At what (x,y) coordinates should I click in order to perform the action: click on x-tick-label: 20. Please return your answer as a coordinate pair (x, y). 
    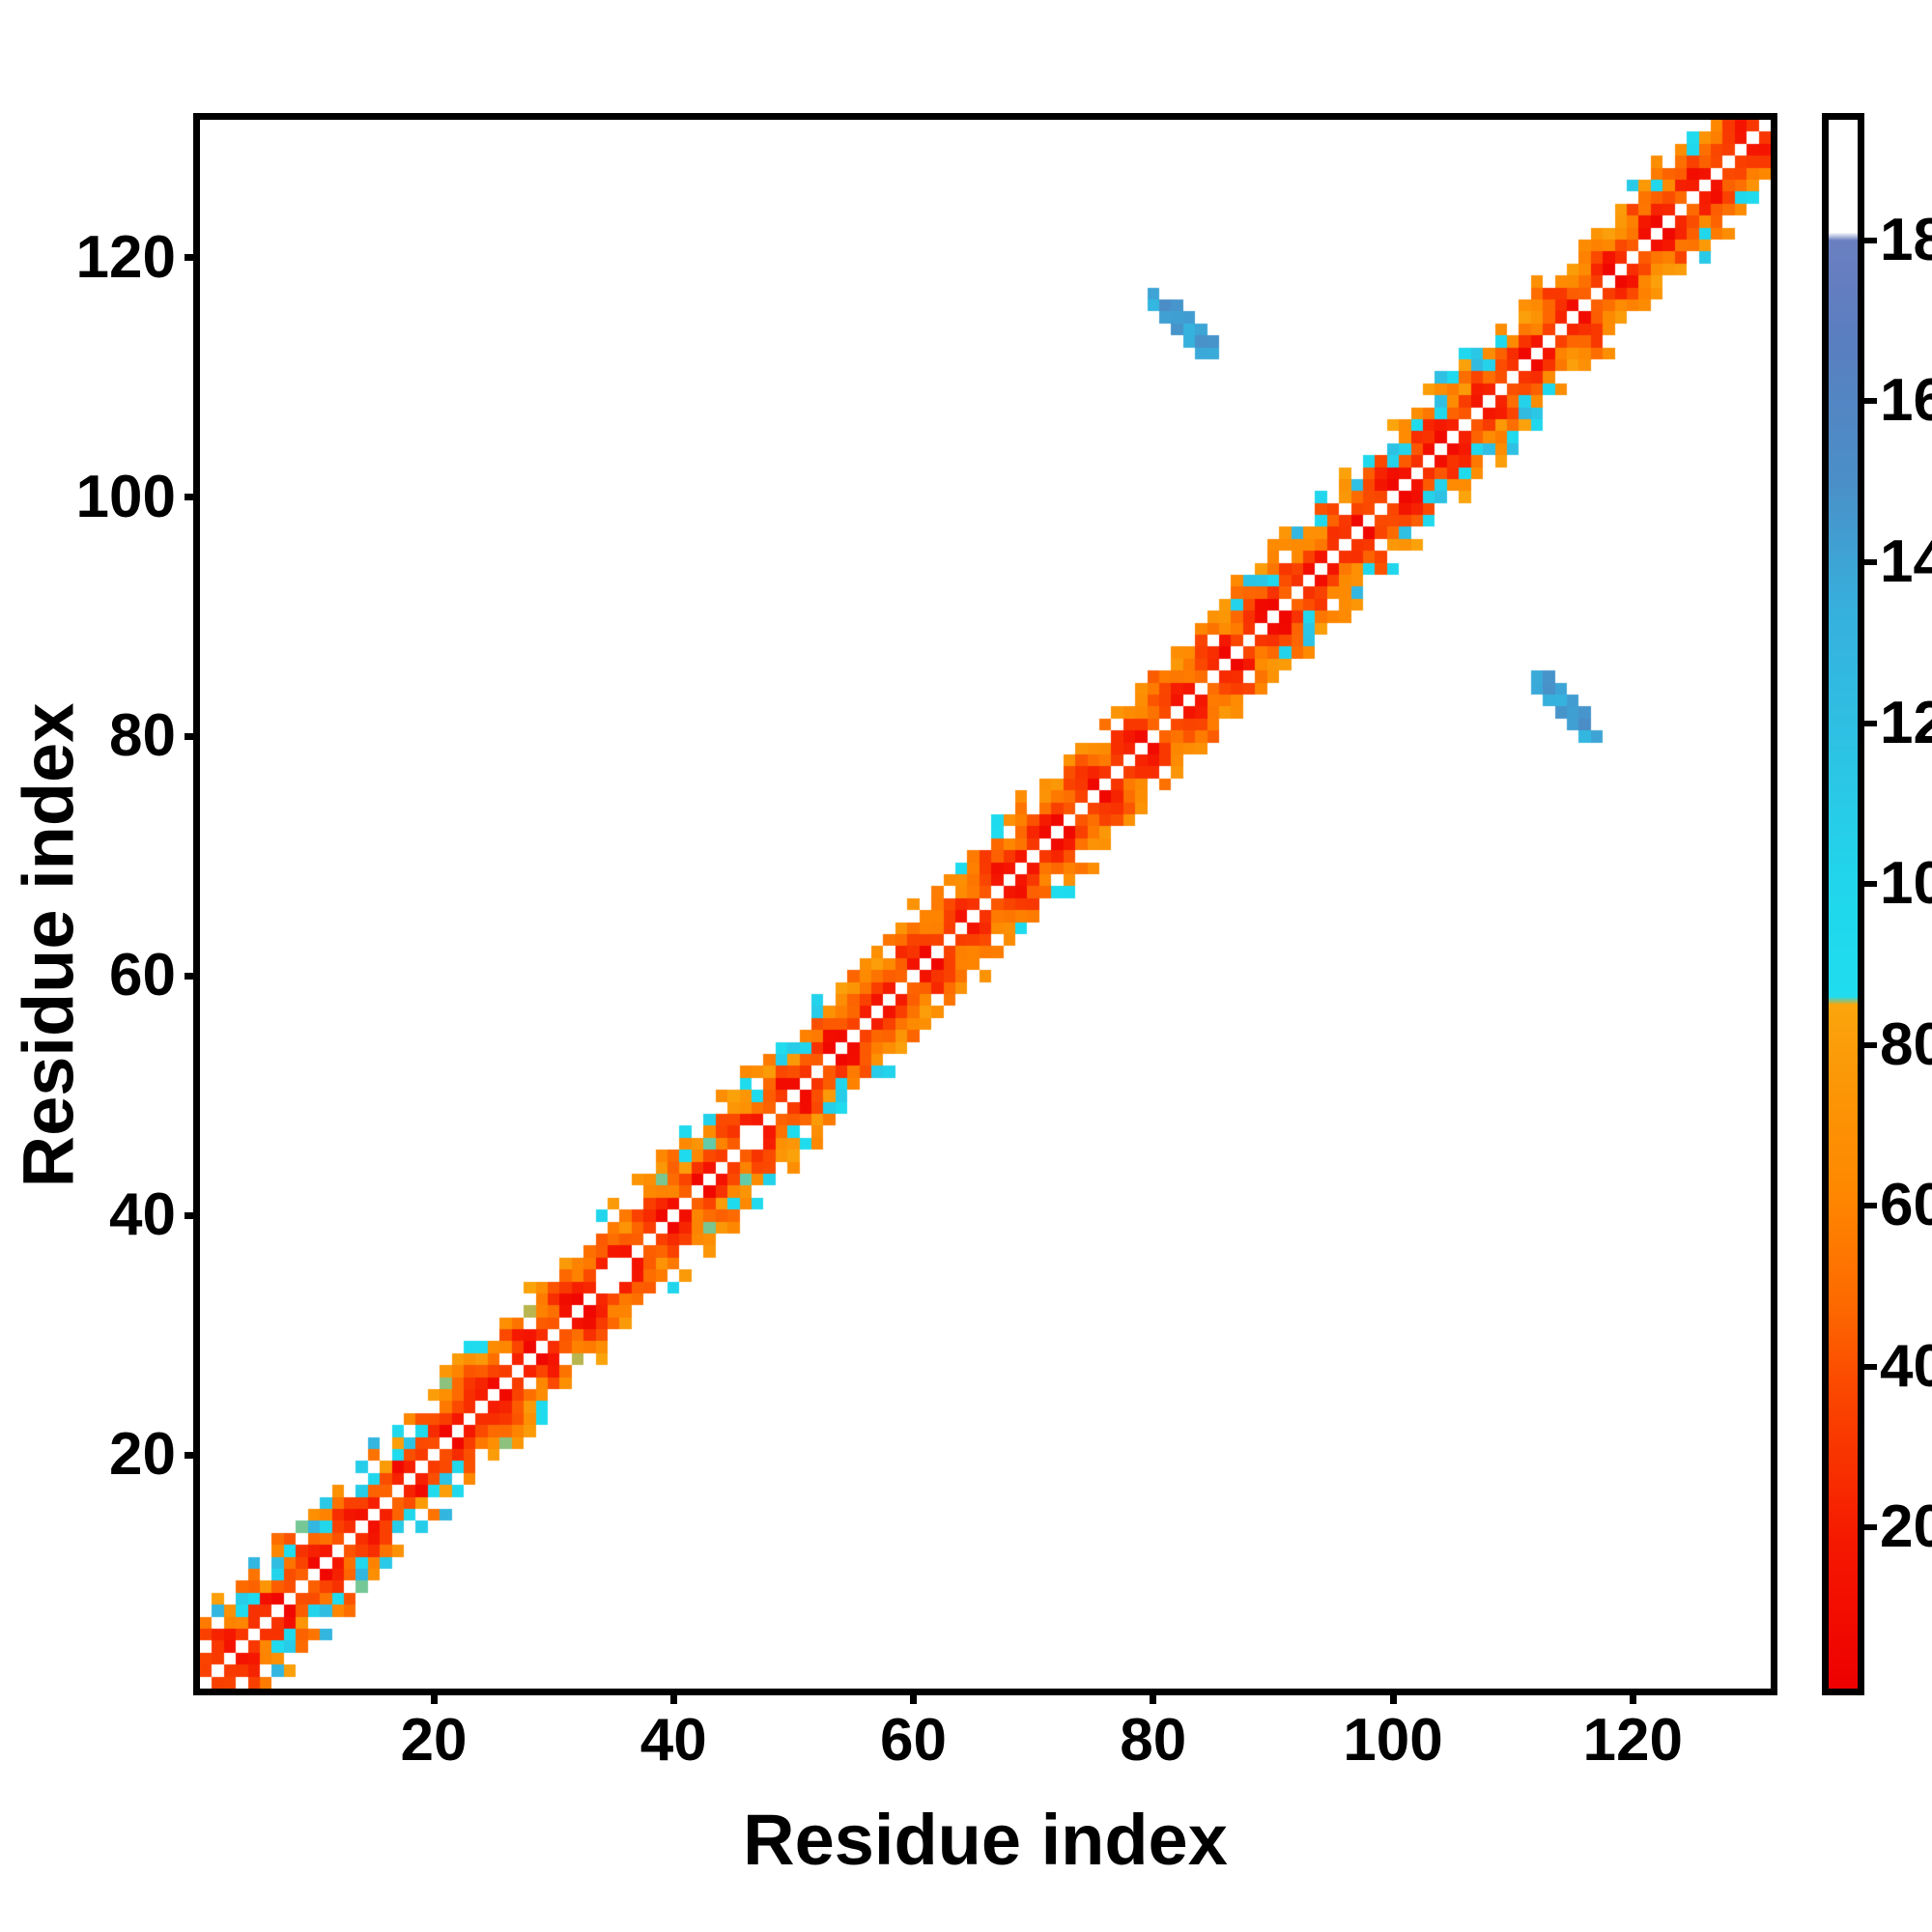
    Looking at the image, I should click on (434, 1740).